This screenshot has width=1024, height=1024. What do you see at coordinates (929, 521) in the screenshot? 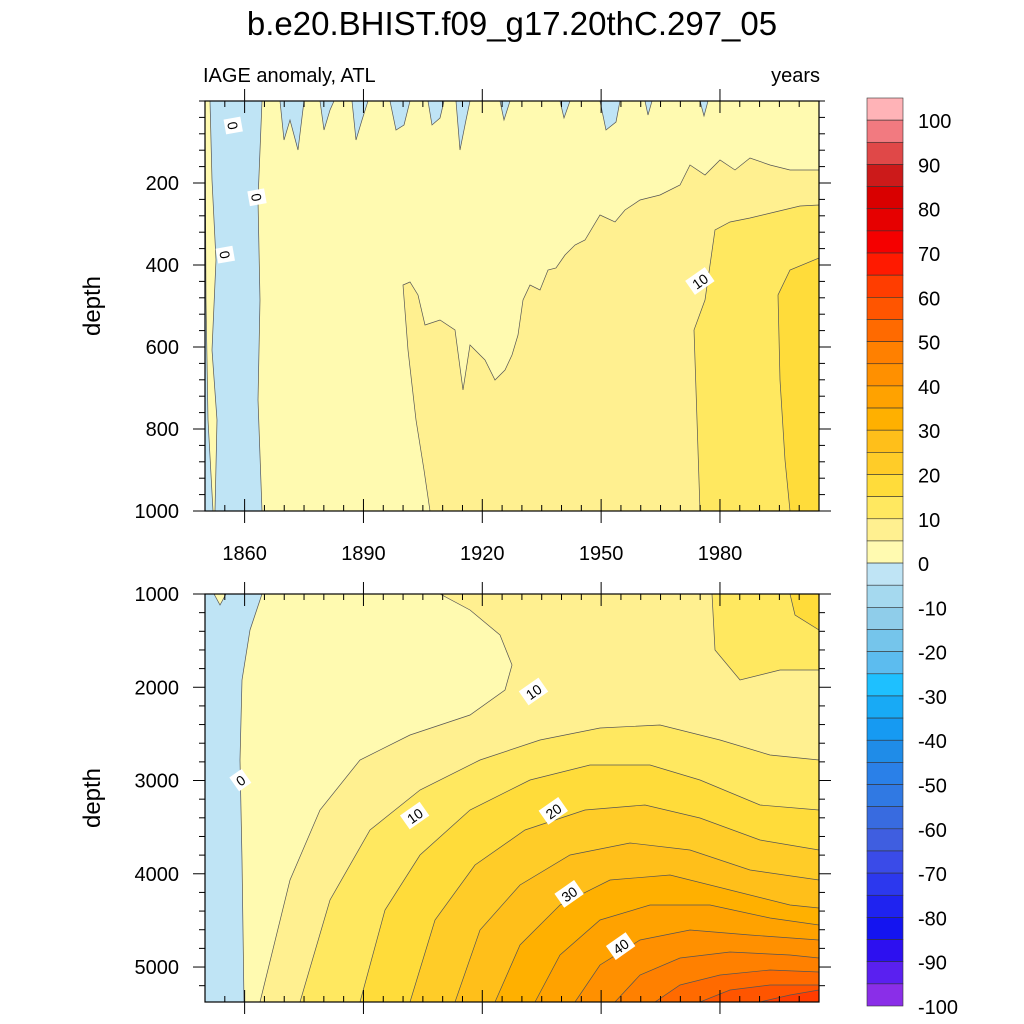
I see `colorbar-label: 10` at bounding box center [929, 521].